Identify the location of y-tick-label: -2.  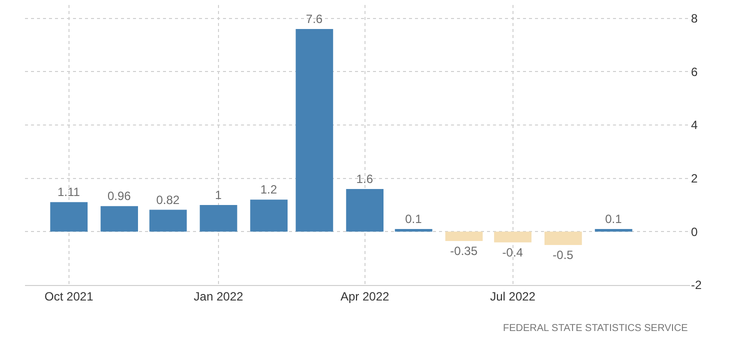
(696, 285).